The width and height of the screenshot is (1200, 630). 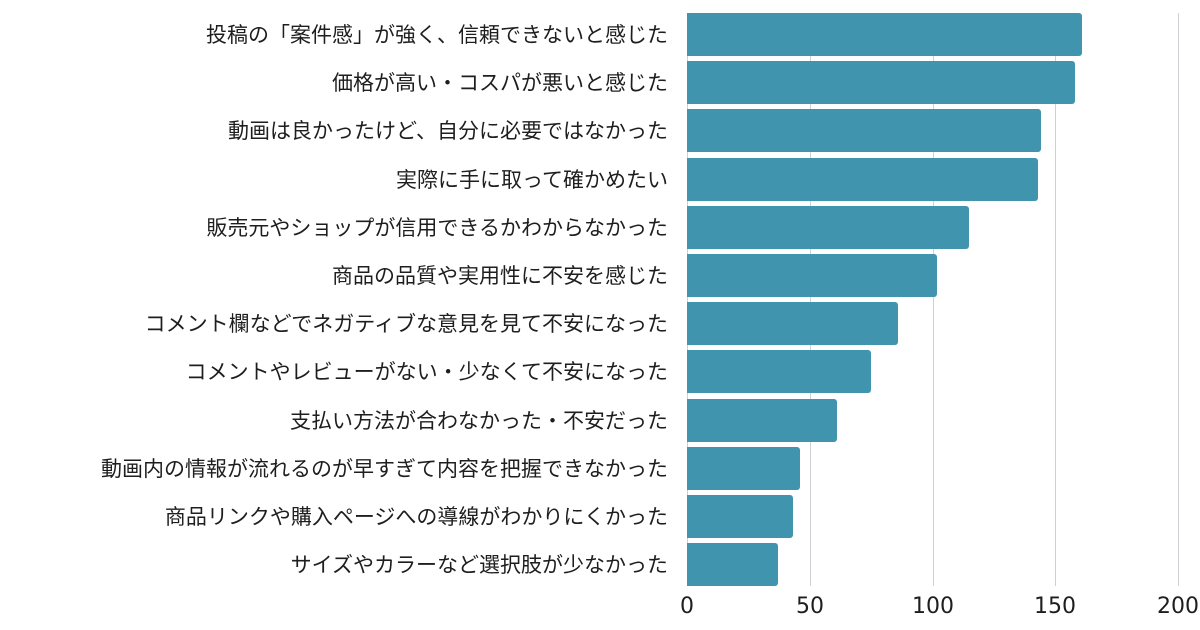 What do you see at coordinates (500, 276) in the screenshot?
I see `category-label: 商品の品質や実用性に不安を感じた` at bounding box center [500, 276].